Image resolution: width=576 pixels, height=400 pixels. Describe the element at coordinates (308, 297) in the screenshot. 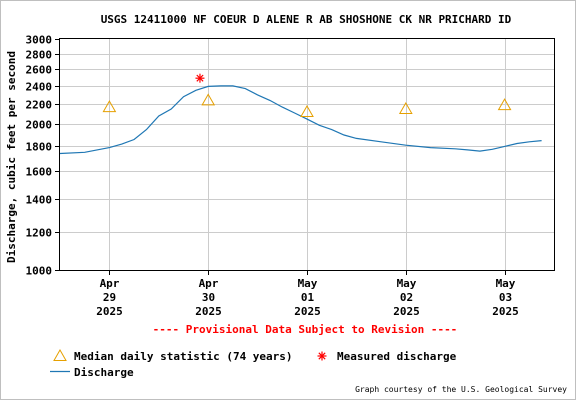

I see `x-tick-label: 01` at that location.